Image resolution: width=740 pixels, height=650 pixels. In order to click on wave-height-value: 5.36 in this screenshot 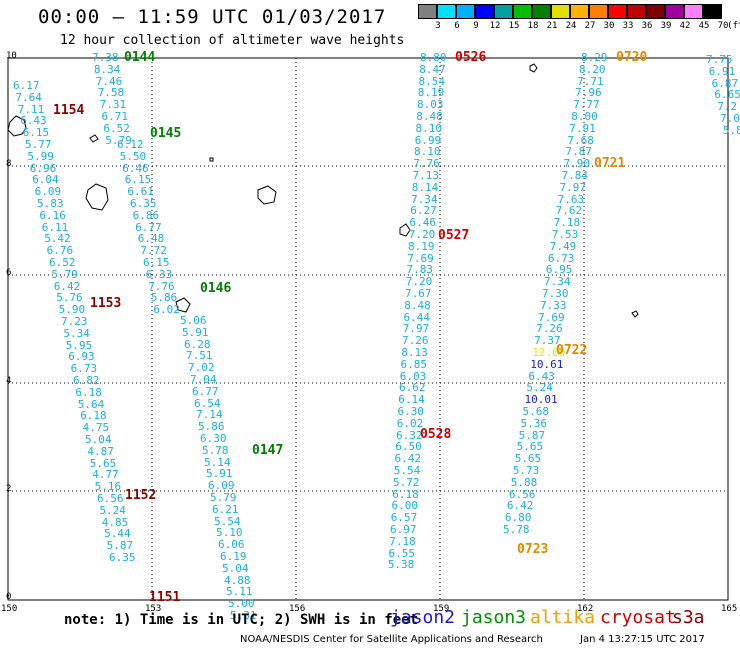, I will do `click(534, 423)`.